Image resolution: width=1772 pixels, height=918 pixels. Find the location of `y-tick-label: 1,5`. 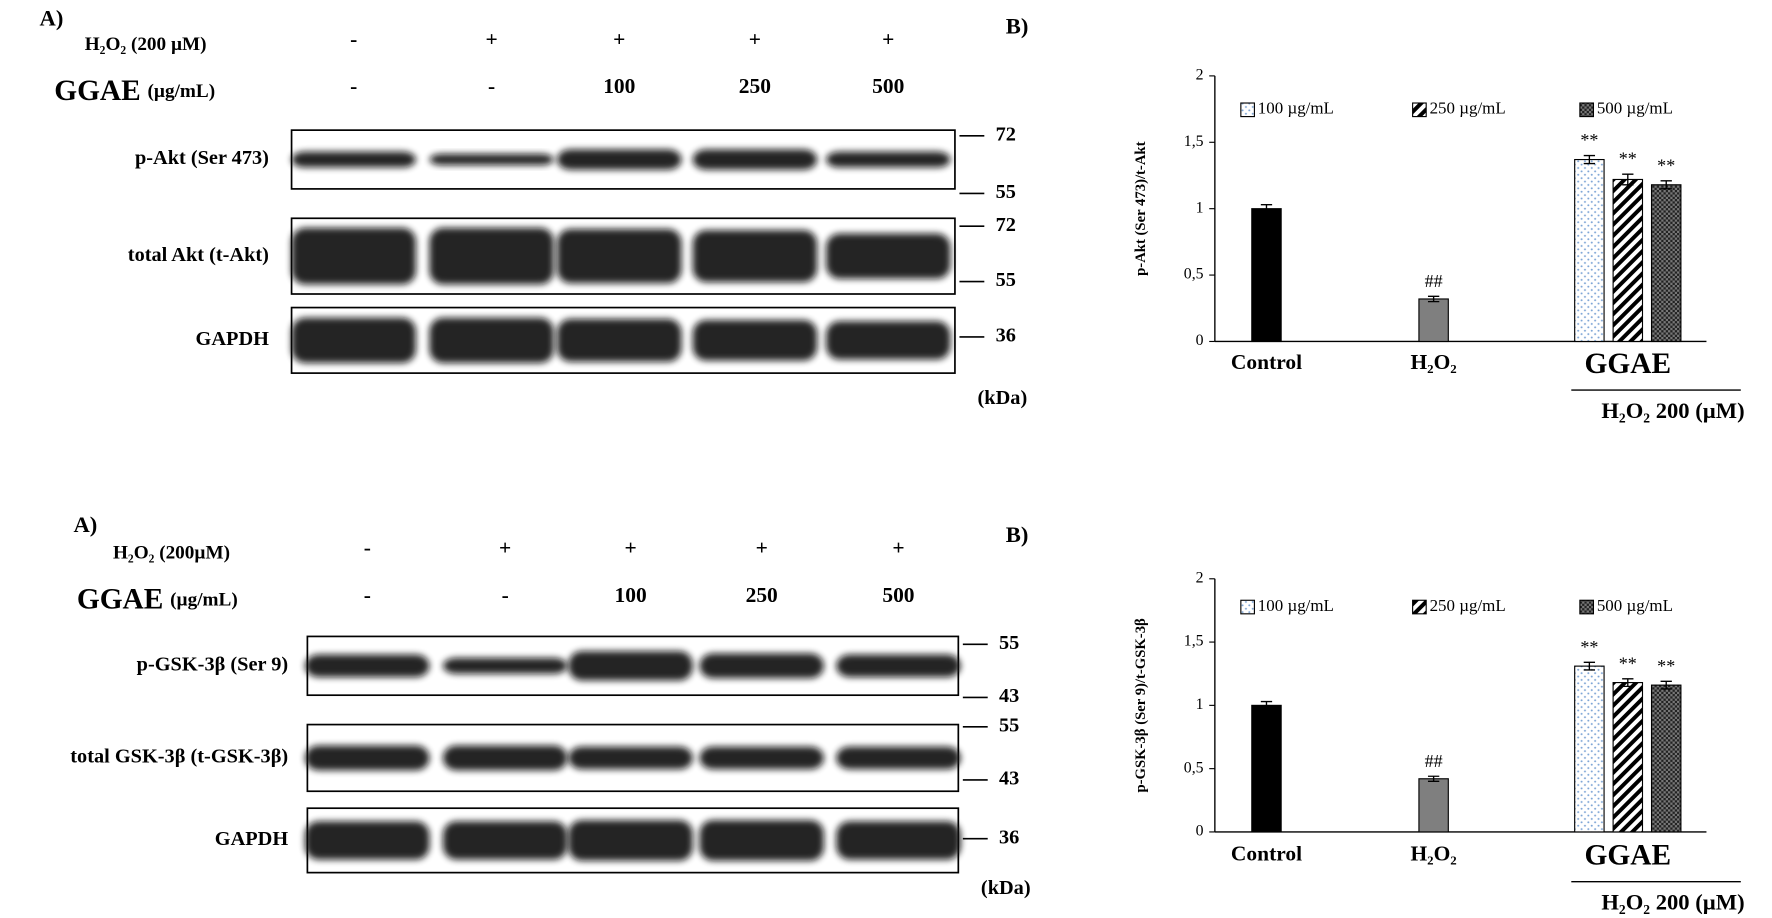

y-tick-label: 1,5 is located at coordinates (1194, 141).